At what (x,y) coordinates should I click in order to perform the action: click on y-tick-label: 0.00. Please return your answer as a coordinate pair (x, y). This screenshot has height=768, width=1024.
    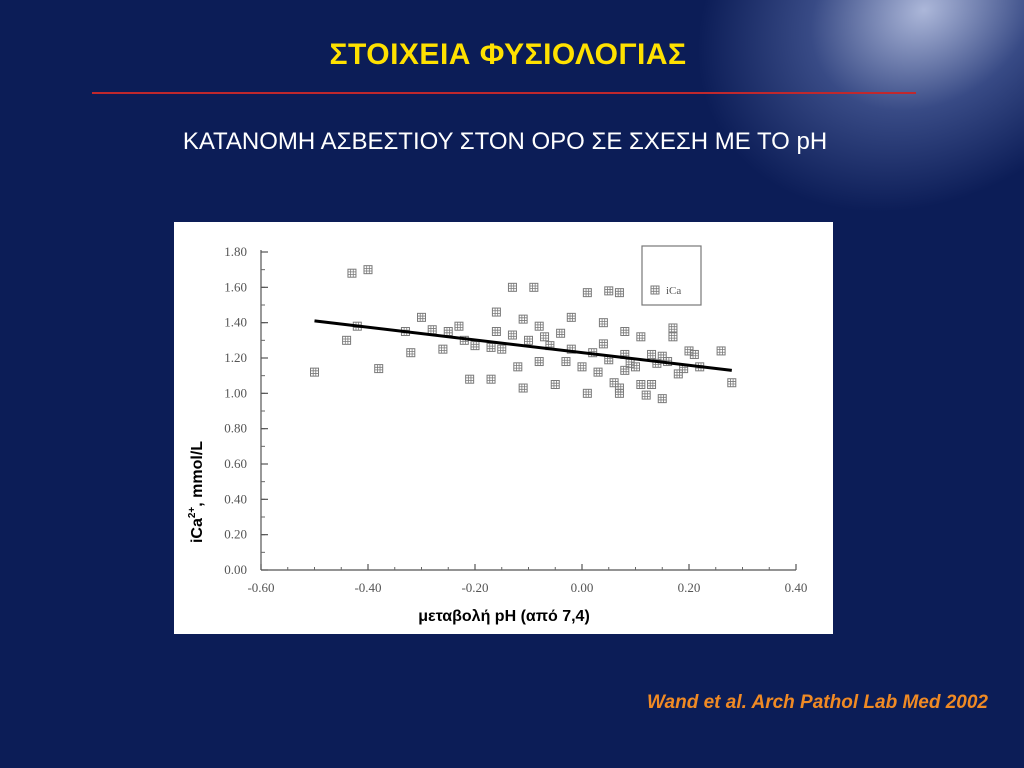
    Looking at the image, I should click on (235, 569).